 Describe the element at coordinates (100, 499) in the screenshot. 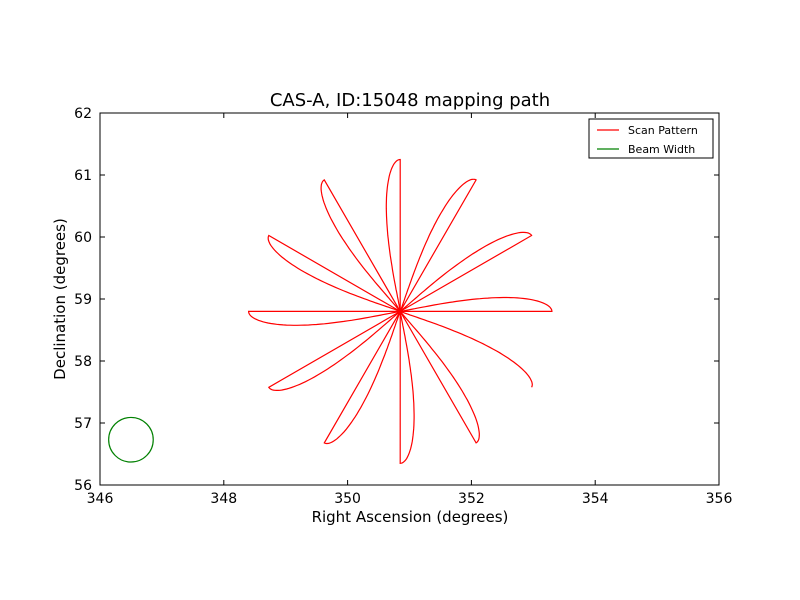

I see `x-tick-label: 346` at that location.